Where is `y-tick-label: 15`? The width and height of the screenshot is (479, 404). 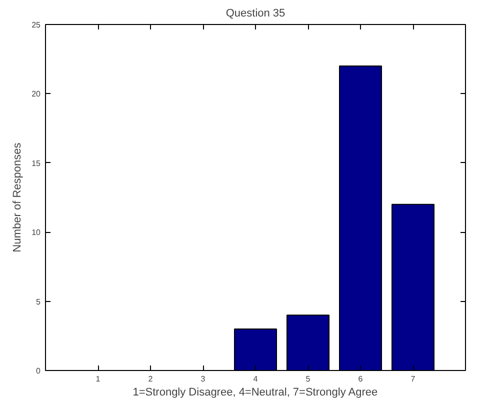
y-tick-label: 15 is located at coordinates (37, 163).